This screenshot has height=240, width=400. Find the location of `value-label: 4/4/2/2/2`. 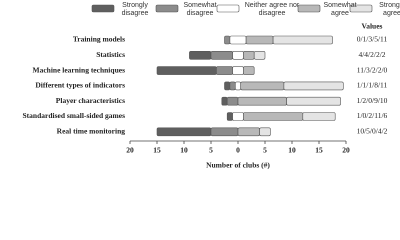

value-label: 4/4/2/2/2 is located at coordinates (371, 54).